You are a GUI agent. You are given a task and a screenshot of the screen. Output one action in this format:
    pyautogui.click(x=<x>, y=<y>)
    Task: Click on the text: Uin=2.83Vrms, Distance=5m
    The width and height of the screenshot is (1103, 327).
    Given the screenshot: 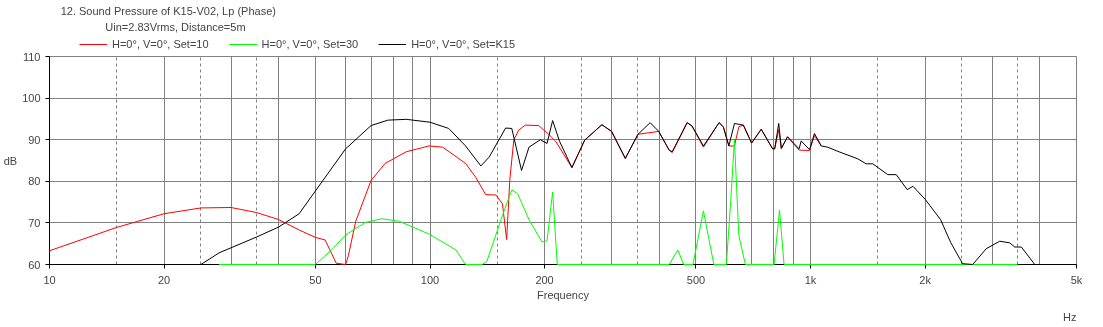 What is the action you would take?
    pyautogui.click(x=175, y=26)
    